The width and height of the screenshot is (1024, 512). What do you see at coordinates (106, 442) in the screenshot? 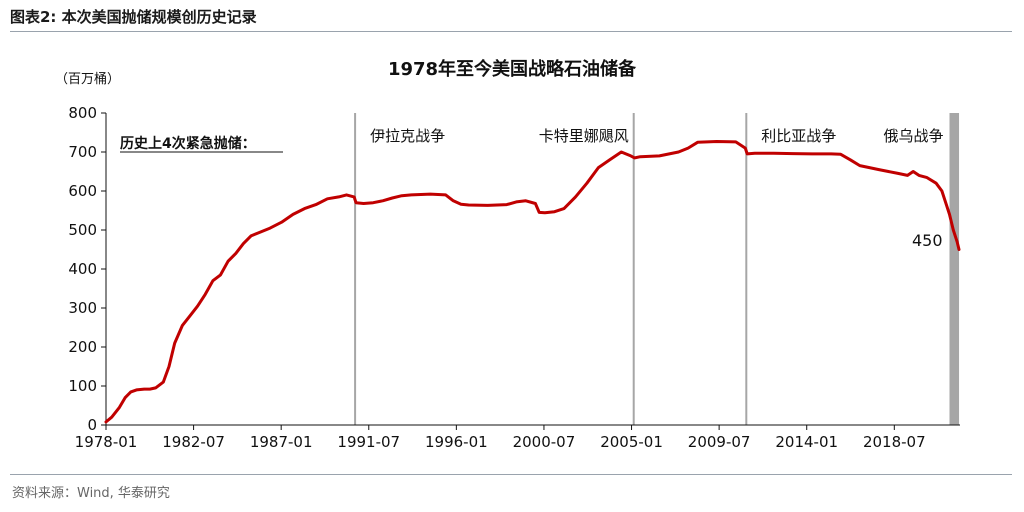
I see `x-tick-label: 1978-01` at bounding box center [106, 442].